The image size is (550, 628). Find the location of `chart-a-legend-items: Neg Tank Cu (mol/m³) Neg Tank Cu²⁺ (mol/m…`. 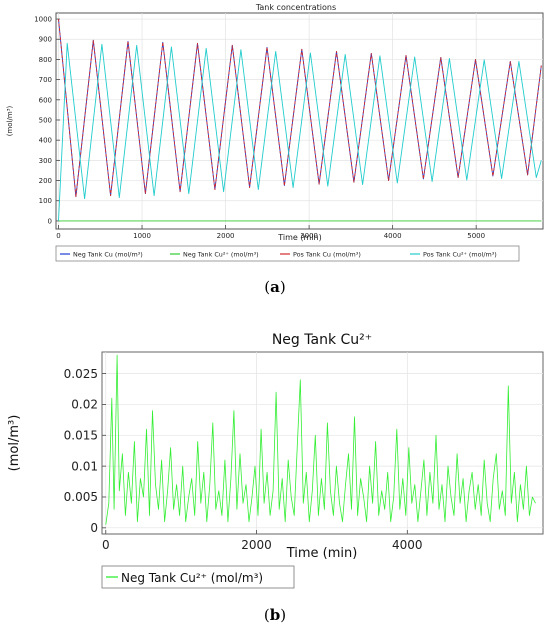

chart-a-legend-items: Neg Tank Cu (mol/m³) Neg Tank Cu²⁺ (mol/m… is located at coordinates (278, 255).